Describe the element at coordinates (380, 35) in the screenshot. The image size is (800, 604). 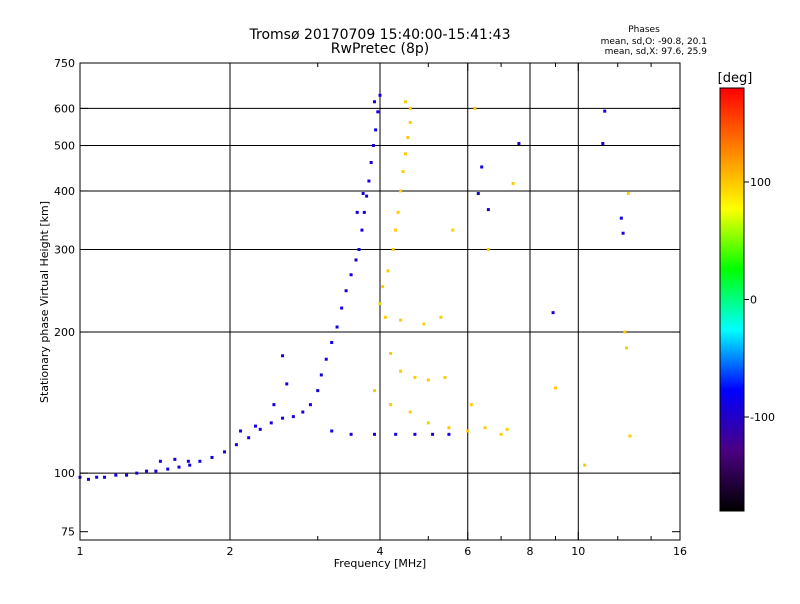
I see `chart-title: Tromsø 20170709 15:40:00-15:41:43` at that location.